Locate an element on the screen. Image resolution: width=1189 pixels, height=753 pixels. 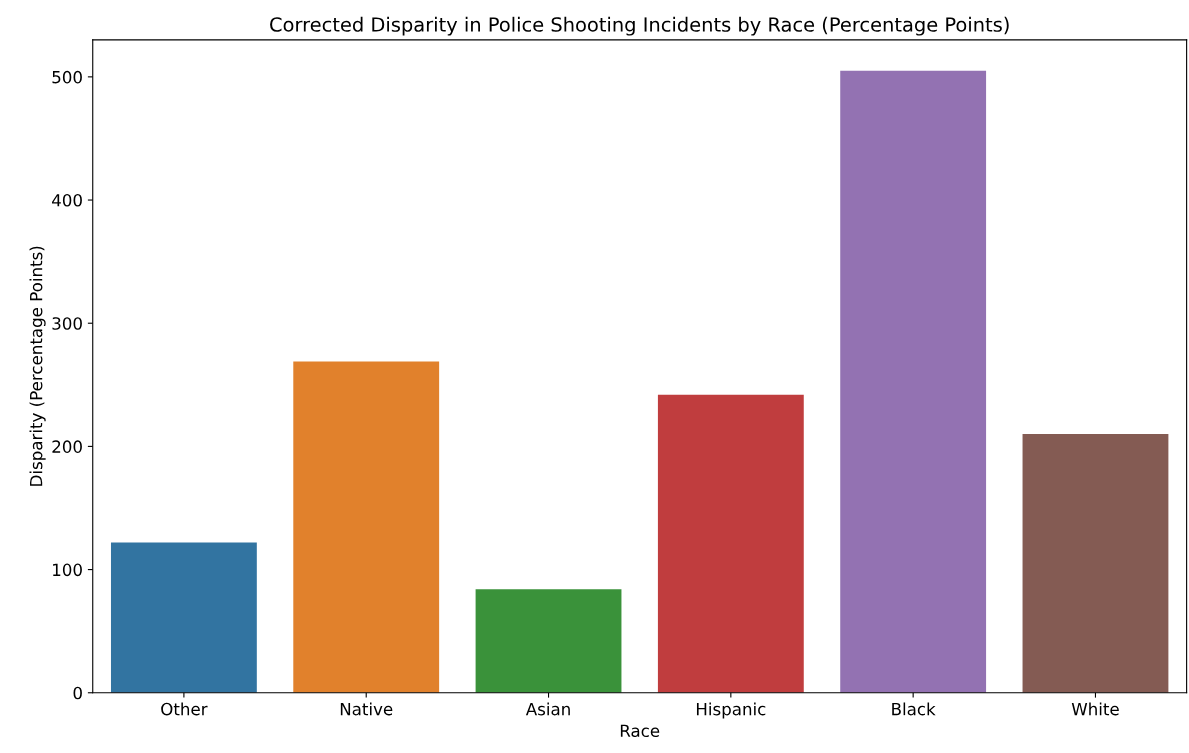
x-tick-label: Asian is located at coordinates (547, 709).